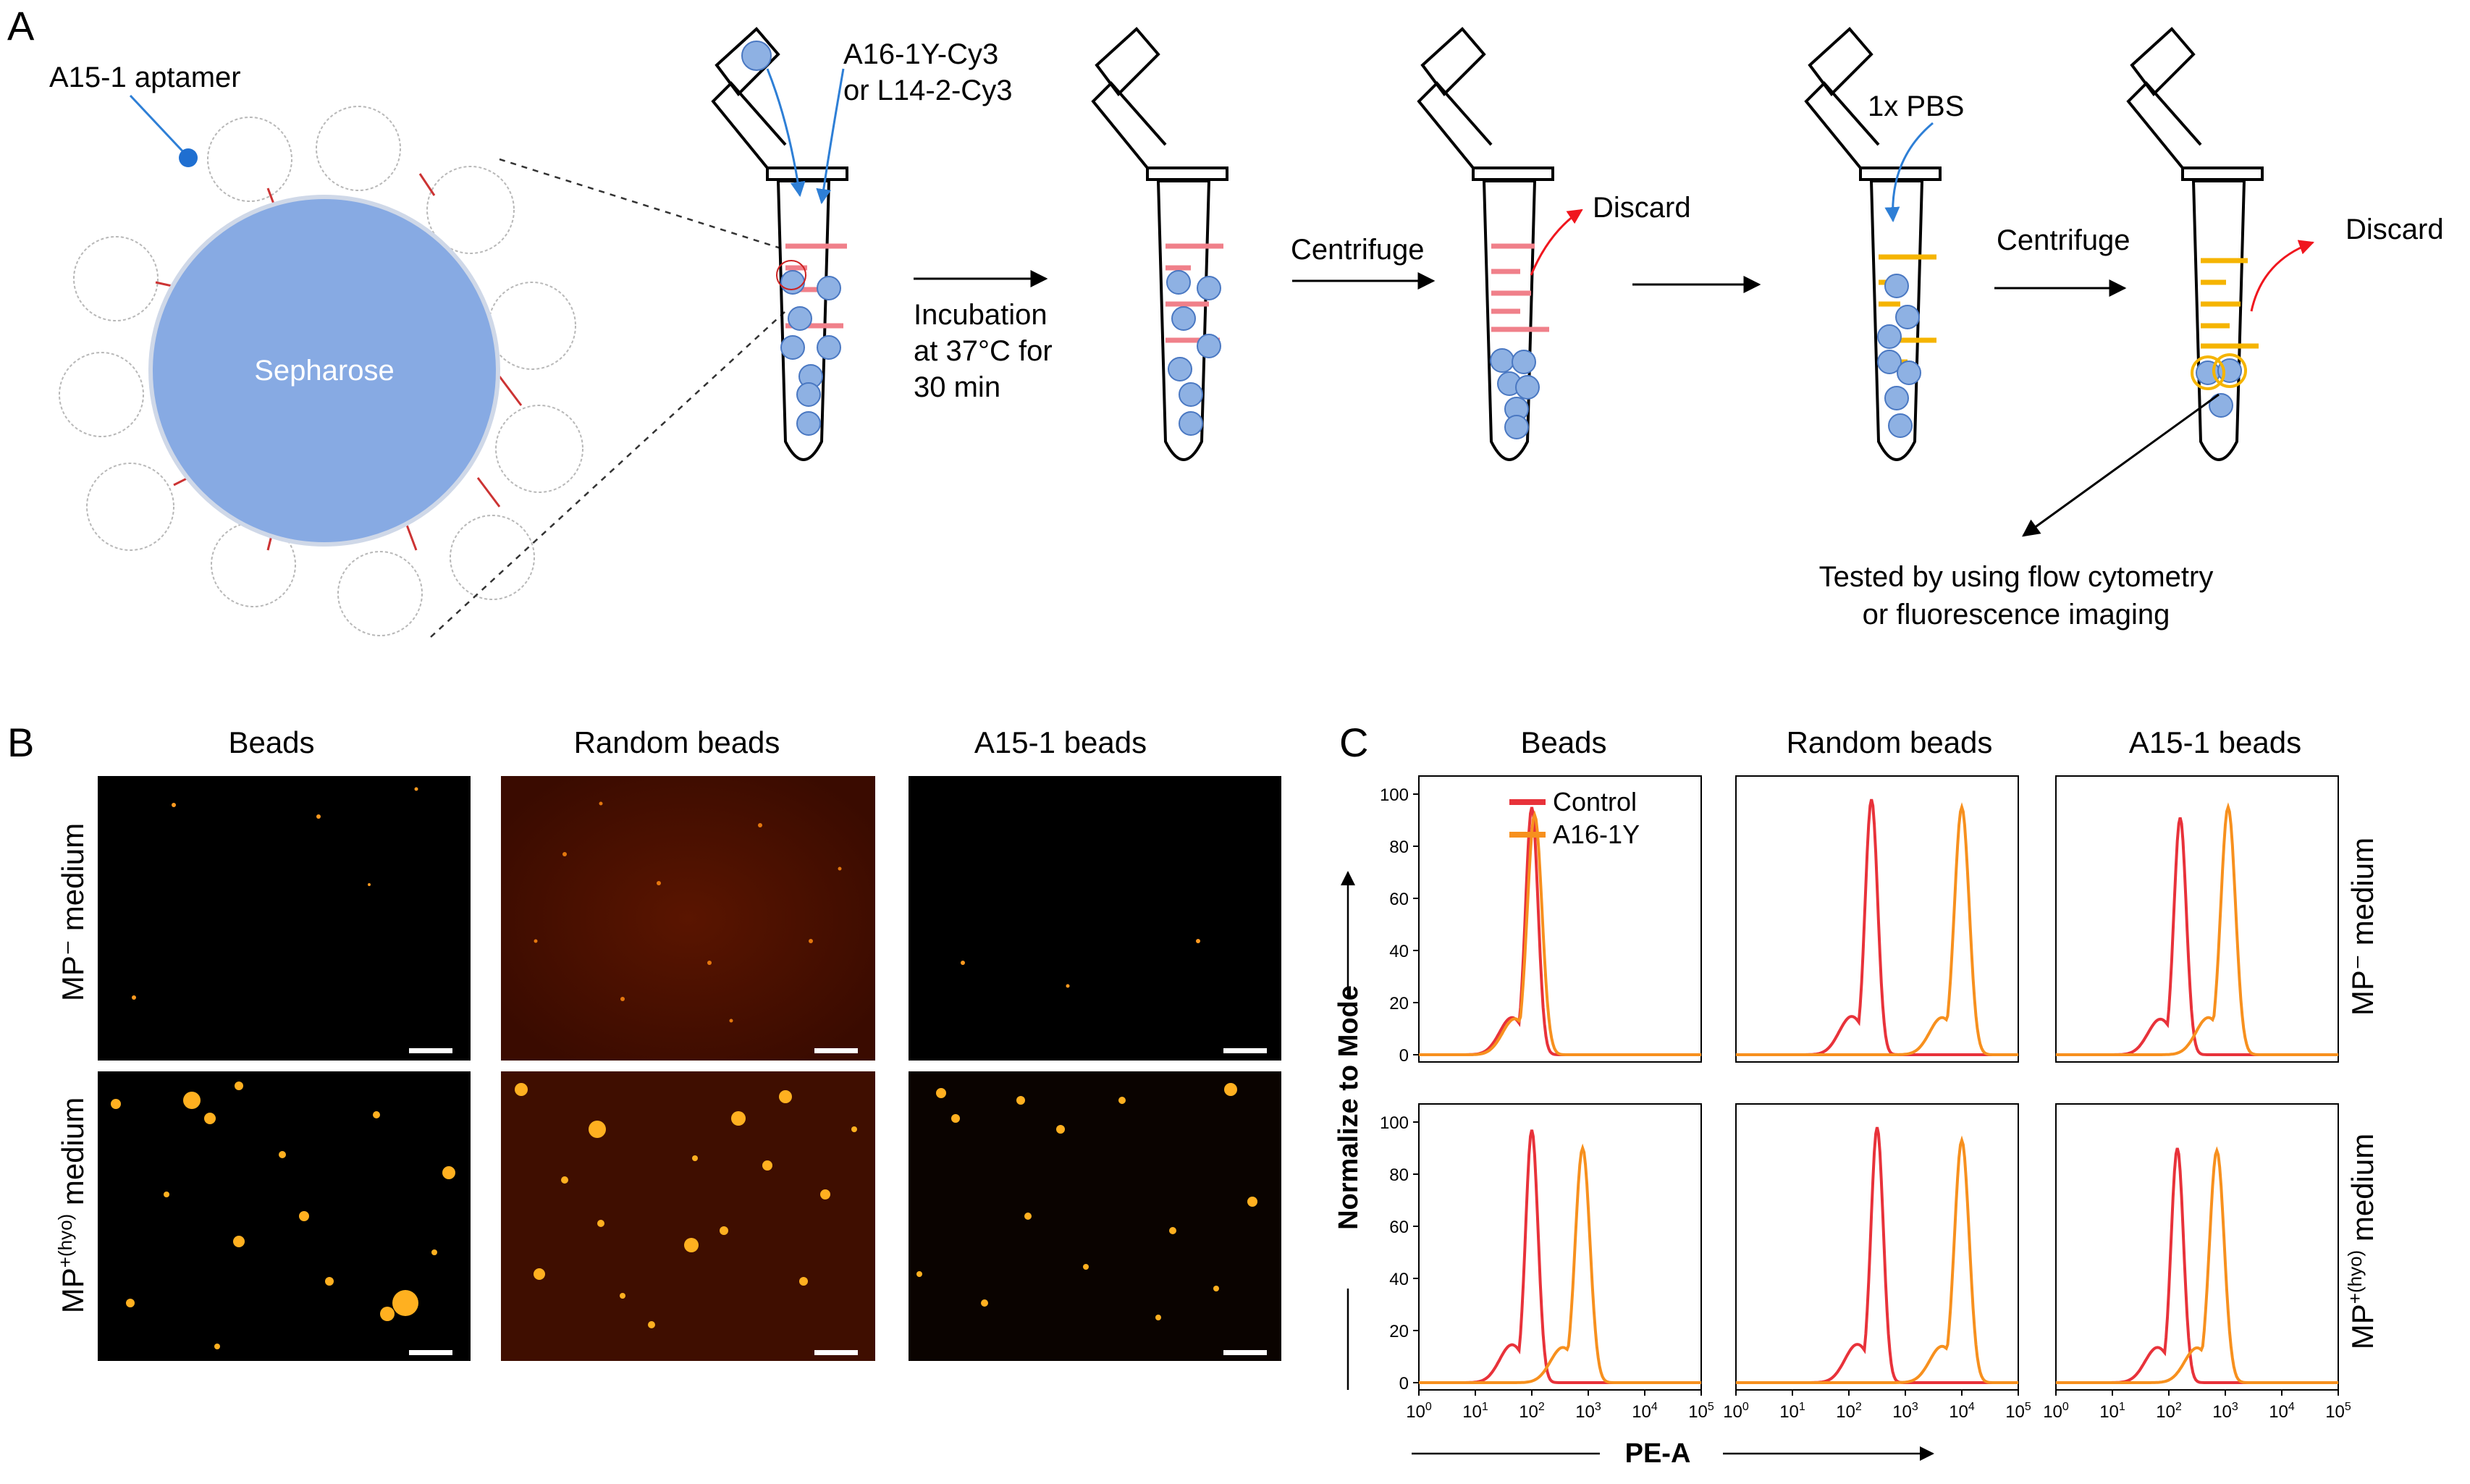 Image resolution: width=2470 pixels, height=1484 pixels. Describe the element at coordinates (981, 315) in the screenshot. I see `incubation-line-1: Incubation` at that location.